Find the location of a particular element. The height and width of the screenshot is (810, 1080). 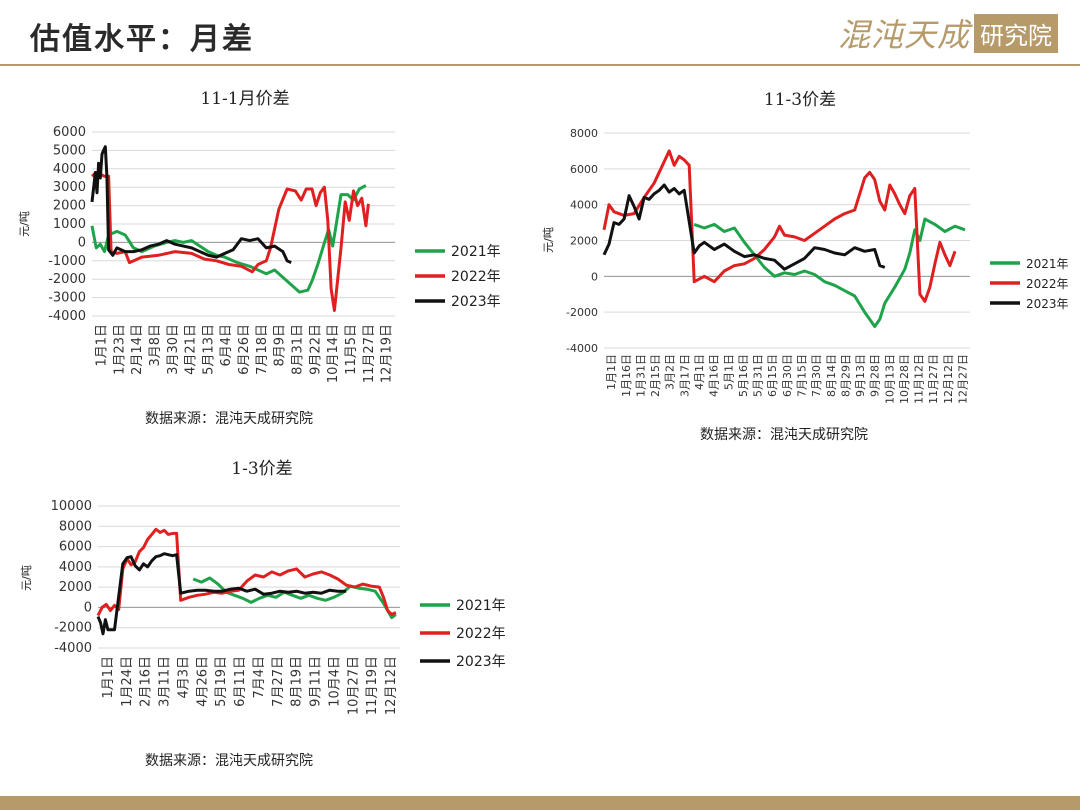

x-tick-label: 8月29日 is located at coordinates (845, 375).